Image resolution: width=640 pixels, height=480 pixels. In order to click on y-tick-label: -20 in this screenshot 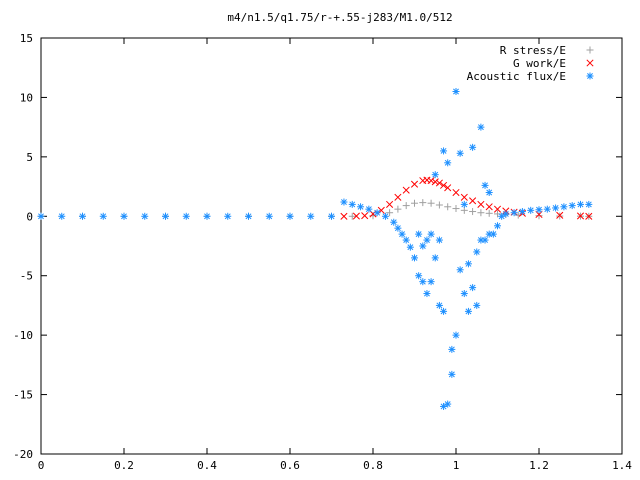, I will do `click(23, 454)`.